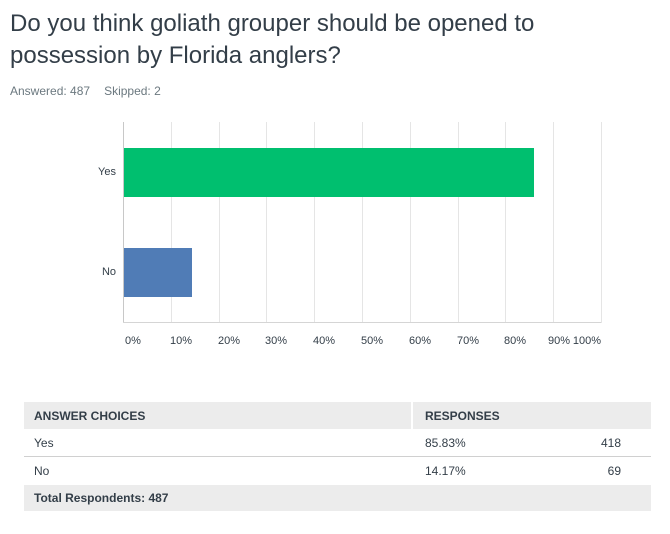  Describe the element at coordinates (587, 341) in the screenshot. I see `x-tick-label: 100%` at that location.